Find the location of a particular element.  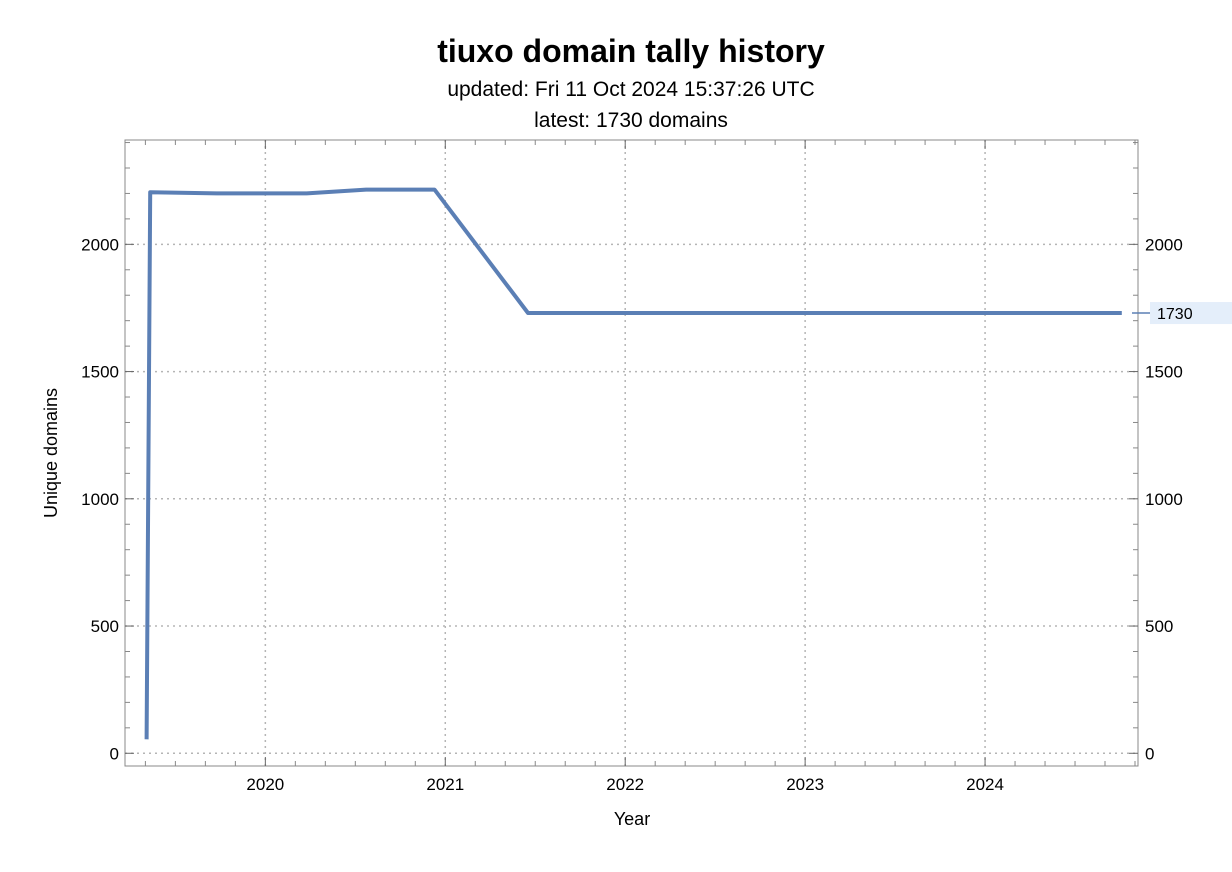

y-tick-label-left: 1000 is located at coordinates (100, 499).